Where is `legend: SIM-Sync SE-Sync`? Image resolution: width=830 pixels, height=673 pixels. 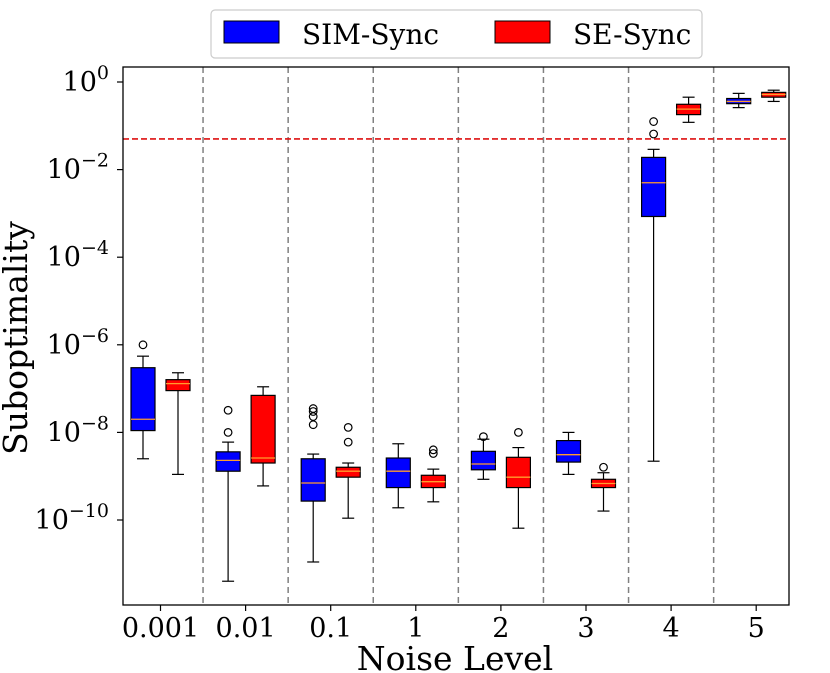
legend: SIM-Sync SE-Sync is located at coordinates (456, 34).